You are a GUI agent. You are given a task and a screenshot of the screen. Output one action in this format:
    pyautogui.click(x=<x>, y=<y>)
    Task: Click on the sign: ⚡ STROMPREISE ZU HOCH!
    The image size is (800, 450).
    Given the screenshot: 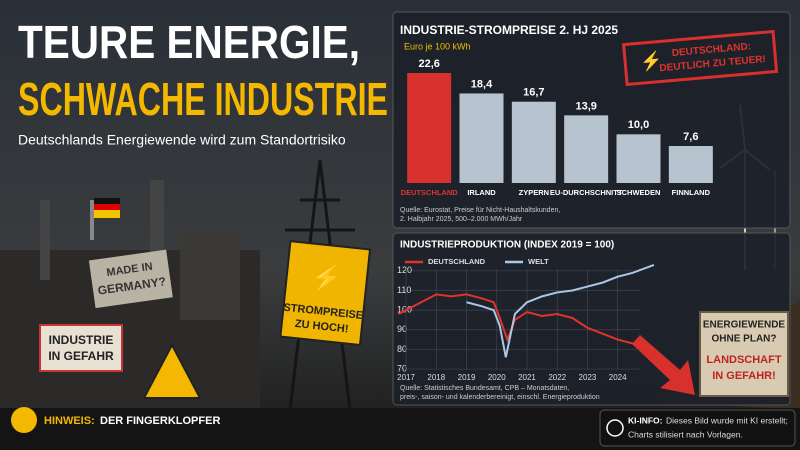 What is the action you would take?
    pyautogui.click(x=325, y=293)
    